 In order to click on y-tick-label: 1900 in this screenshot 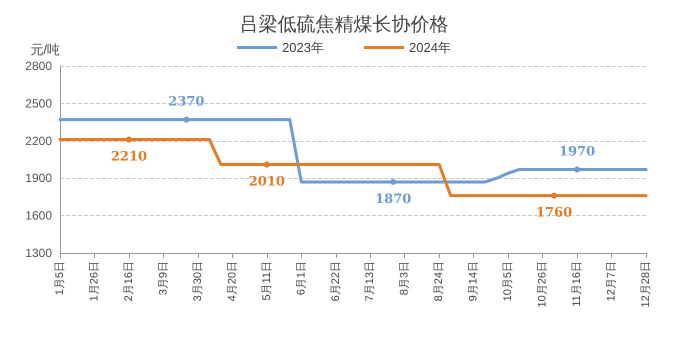, I will do `click(38, 178)`.